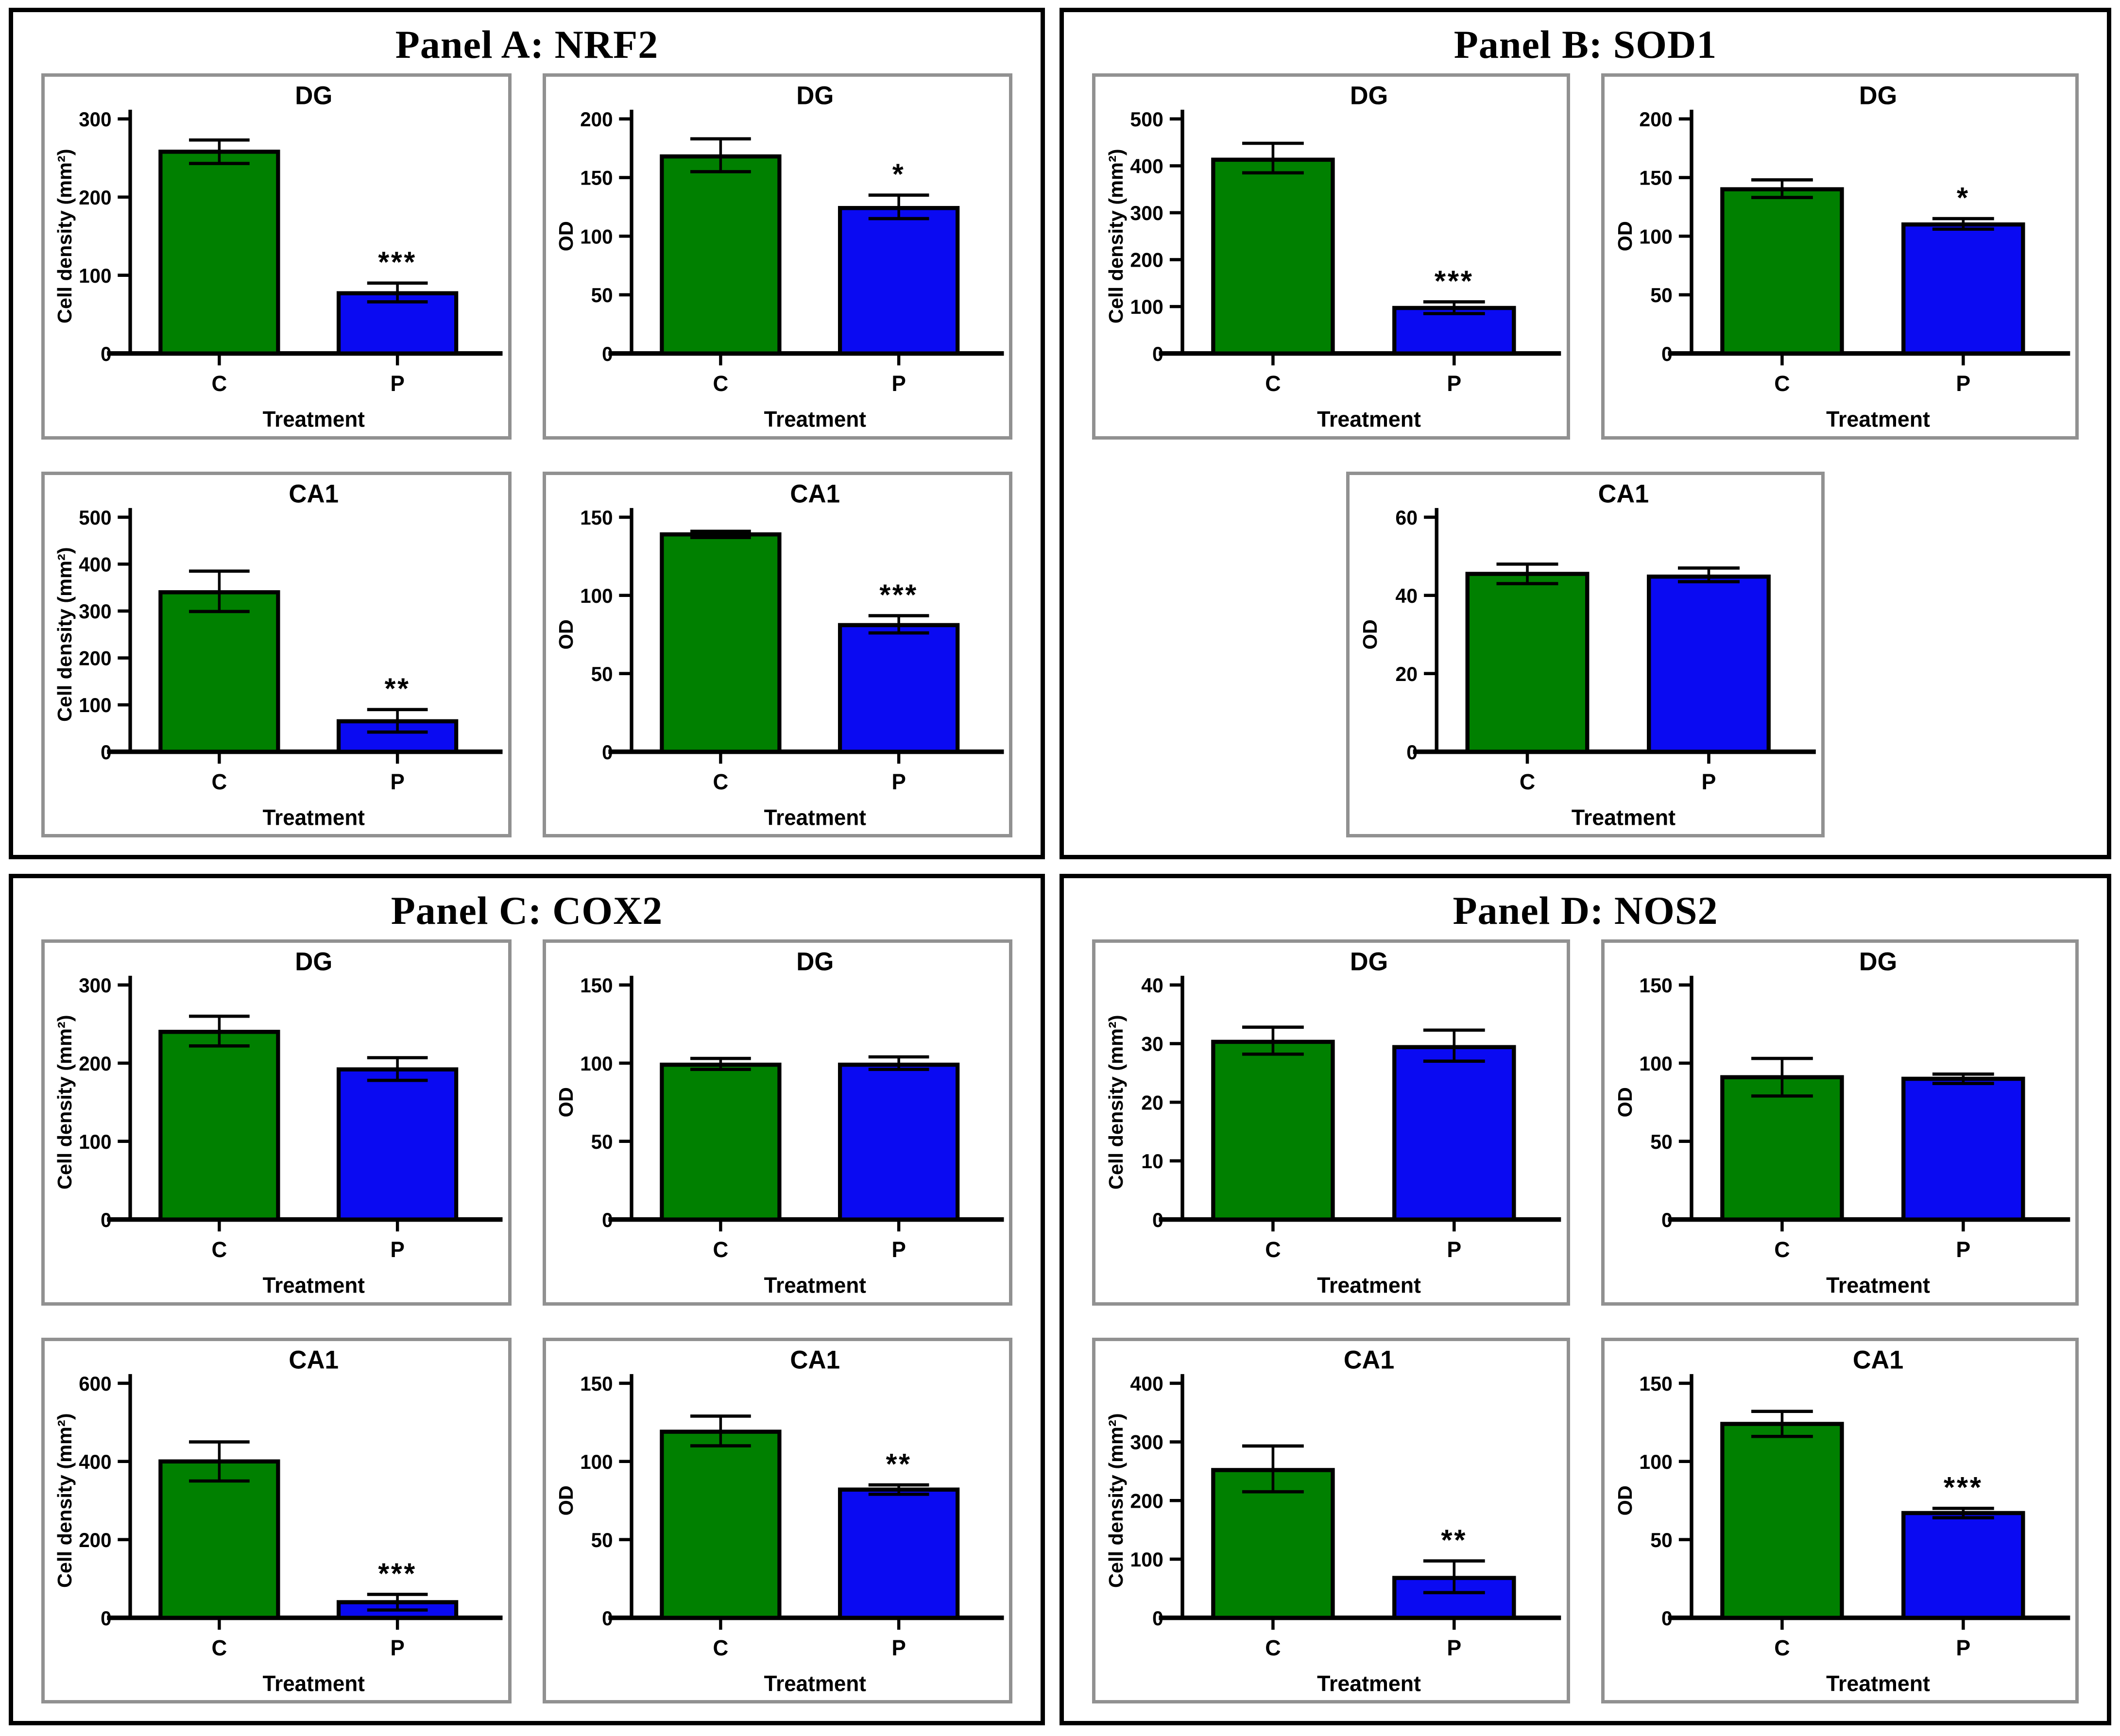 The width and height of the screenshot is (2120, 1736). Describe the element at coordinates (1585, 911) in the screenshot. I see `panel-d-title: Panel D: NOS2` at that location.